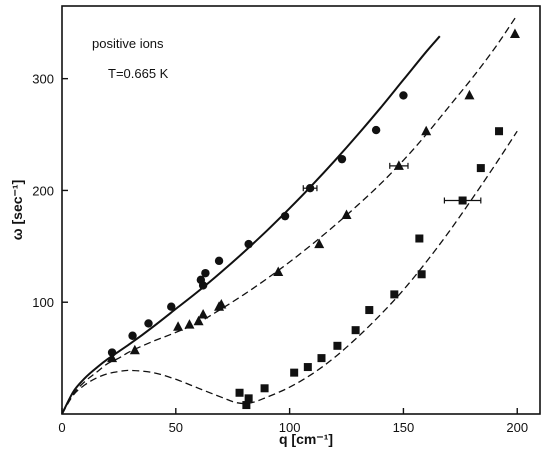 The width and height of the screenshot is (550, 456). What do you see at coordinates (138, 73) in the screenshot?
I see `annotation-temperature: T=0.665 K` at bounding box center [138, 73].